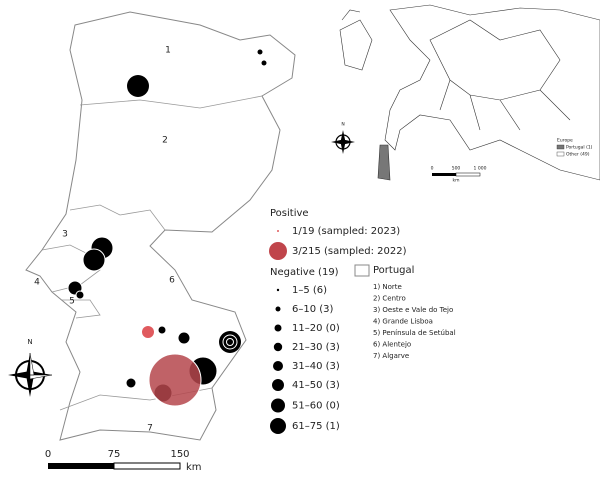 The width and height of the screenshot is (600, 479). What do you see at coordinates (48, 454) in the screenshot?
I see `scale-tick: 0` at bounding box center [48, 454].